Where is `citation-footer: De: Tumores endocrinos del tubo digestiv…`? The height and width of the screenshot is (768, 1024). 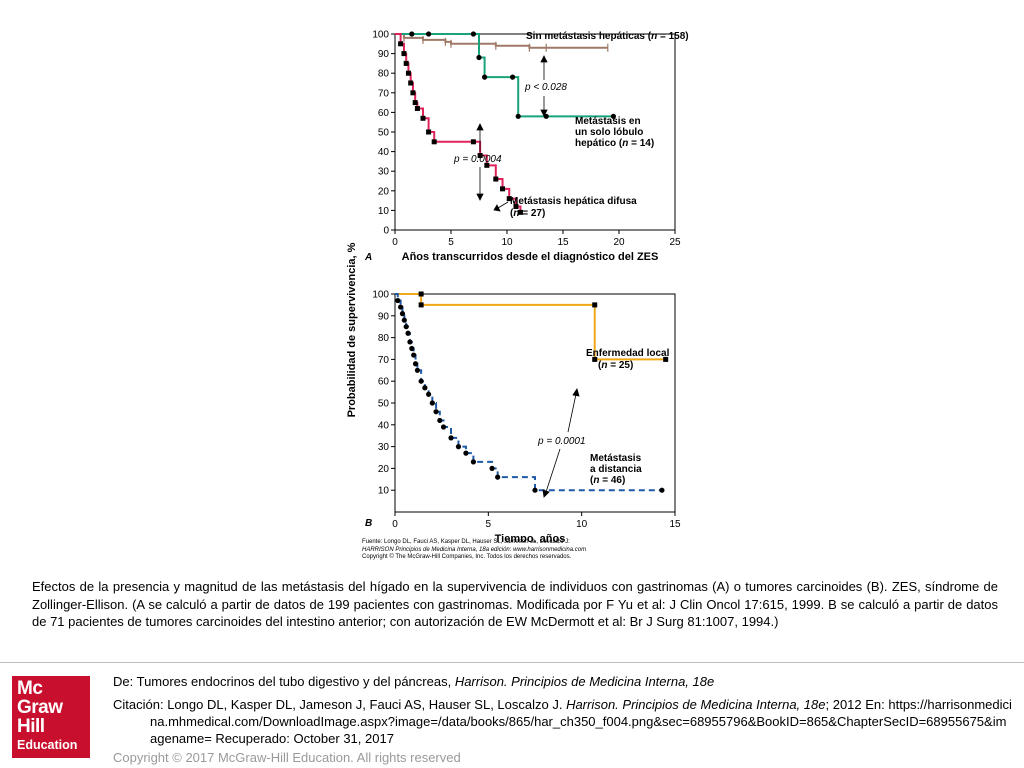 citation-footer: De: Tumores endocrinos del tubo digestiv… is located at coordinates (563, 719).